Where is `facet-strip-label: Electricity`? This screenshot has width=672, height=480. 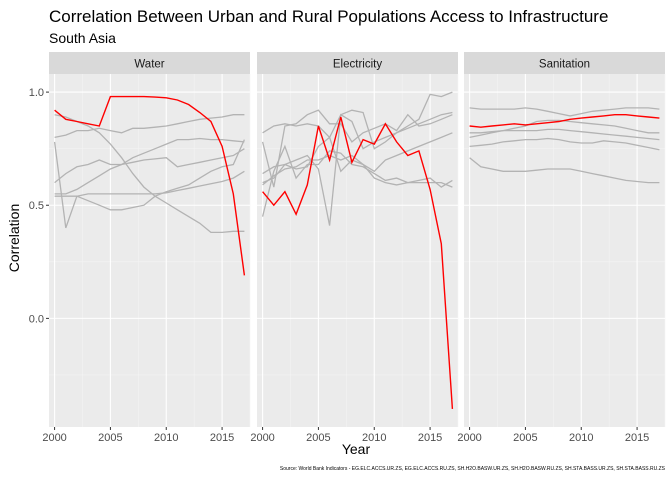 facet-strip-label: Electricity is located at coordinates (357, 65).